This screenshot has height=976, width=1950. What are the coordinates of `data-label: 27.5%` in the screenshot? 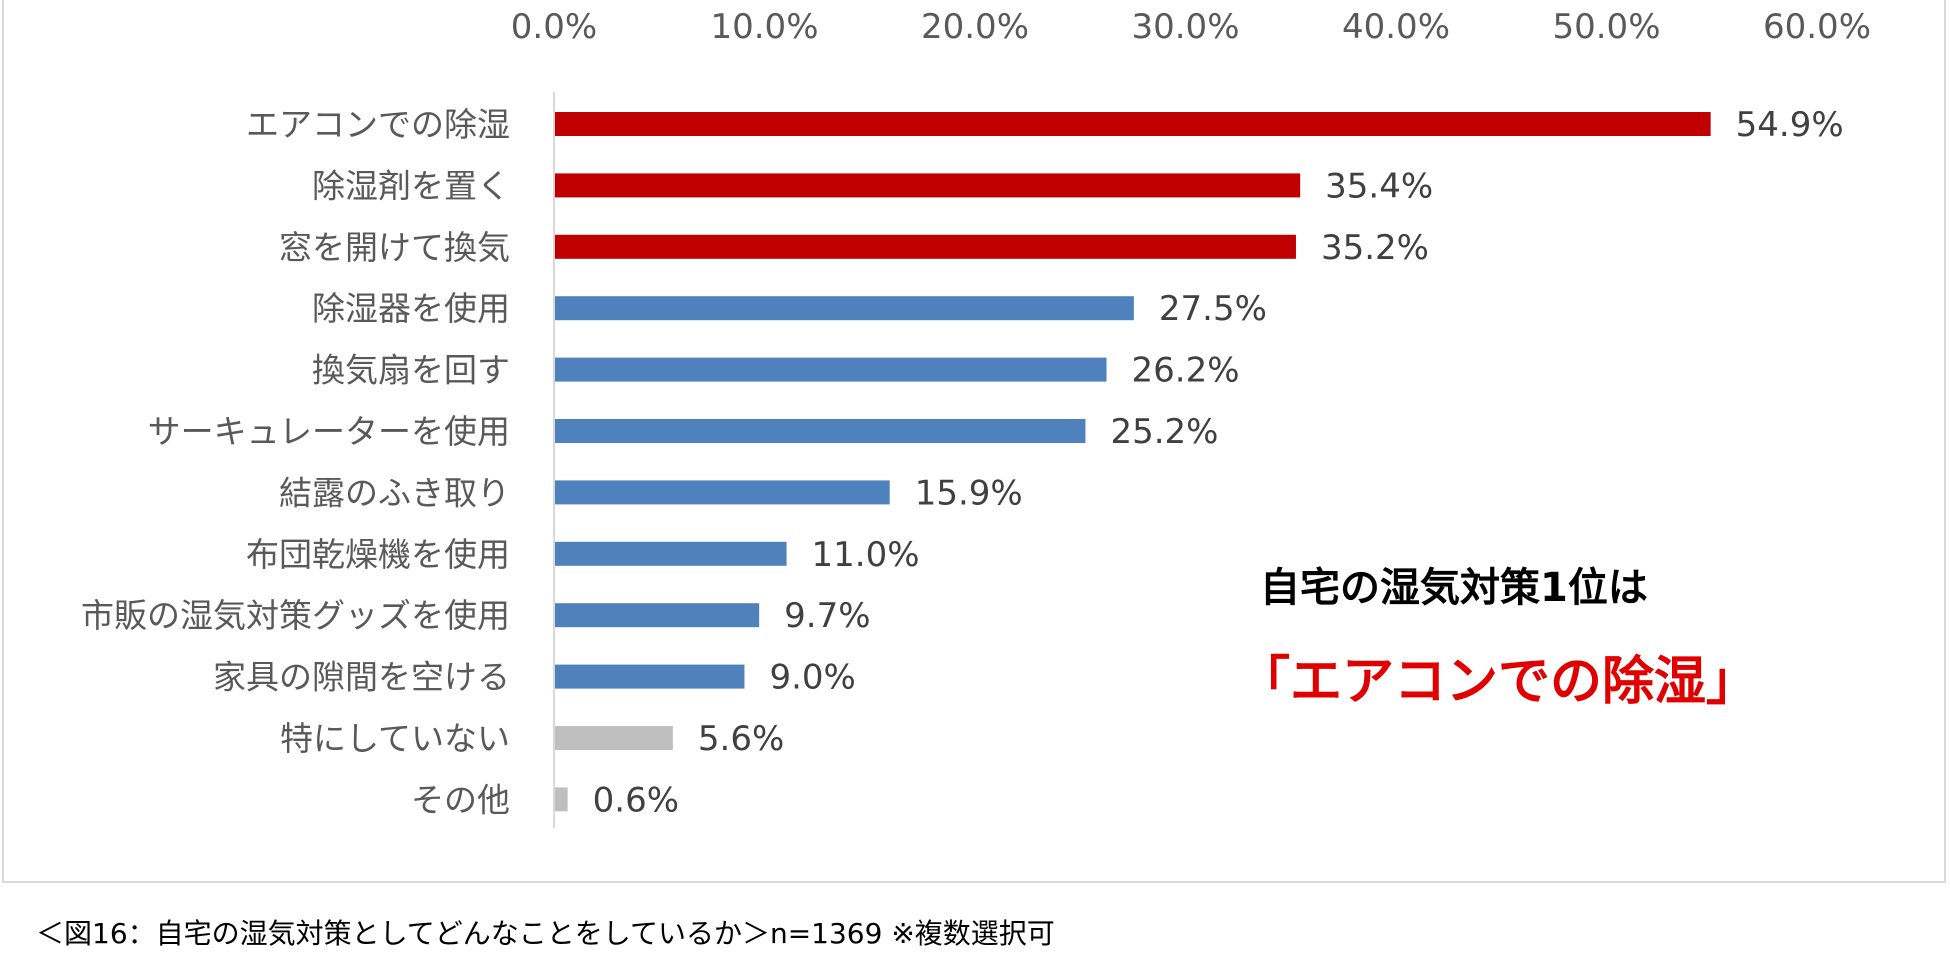 It's located at (1213, 309).